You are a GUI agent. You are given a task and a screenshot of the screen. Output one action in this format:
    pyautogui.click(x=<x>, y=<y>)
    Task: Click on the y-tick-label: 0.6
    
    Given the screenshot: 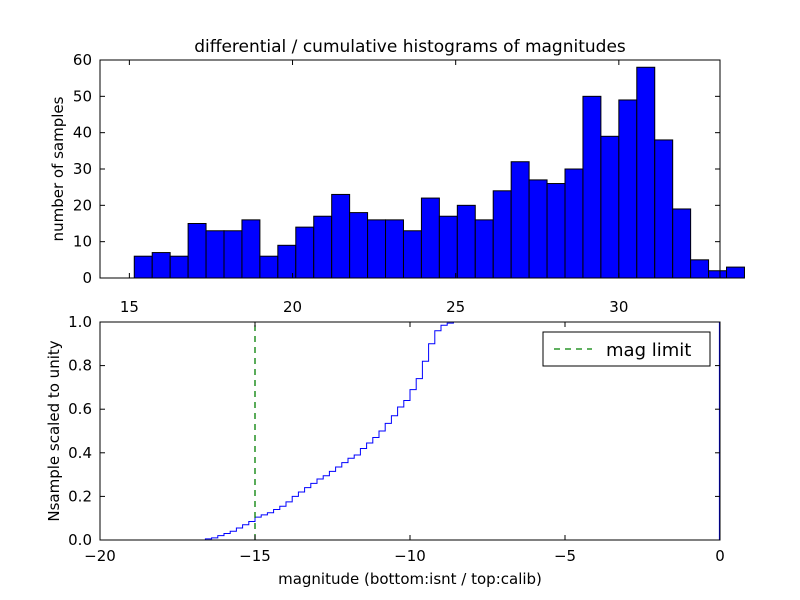 What is the action you would take?
    pyautogui.click(x=80, y=409)
    